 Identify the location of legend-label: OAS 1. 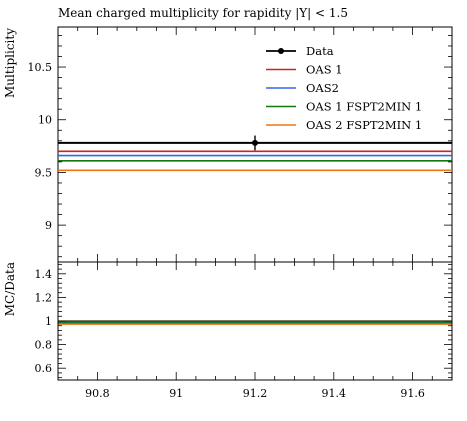
(324, 70).